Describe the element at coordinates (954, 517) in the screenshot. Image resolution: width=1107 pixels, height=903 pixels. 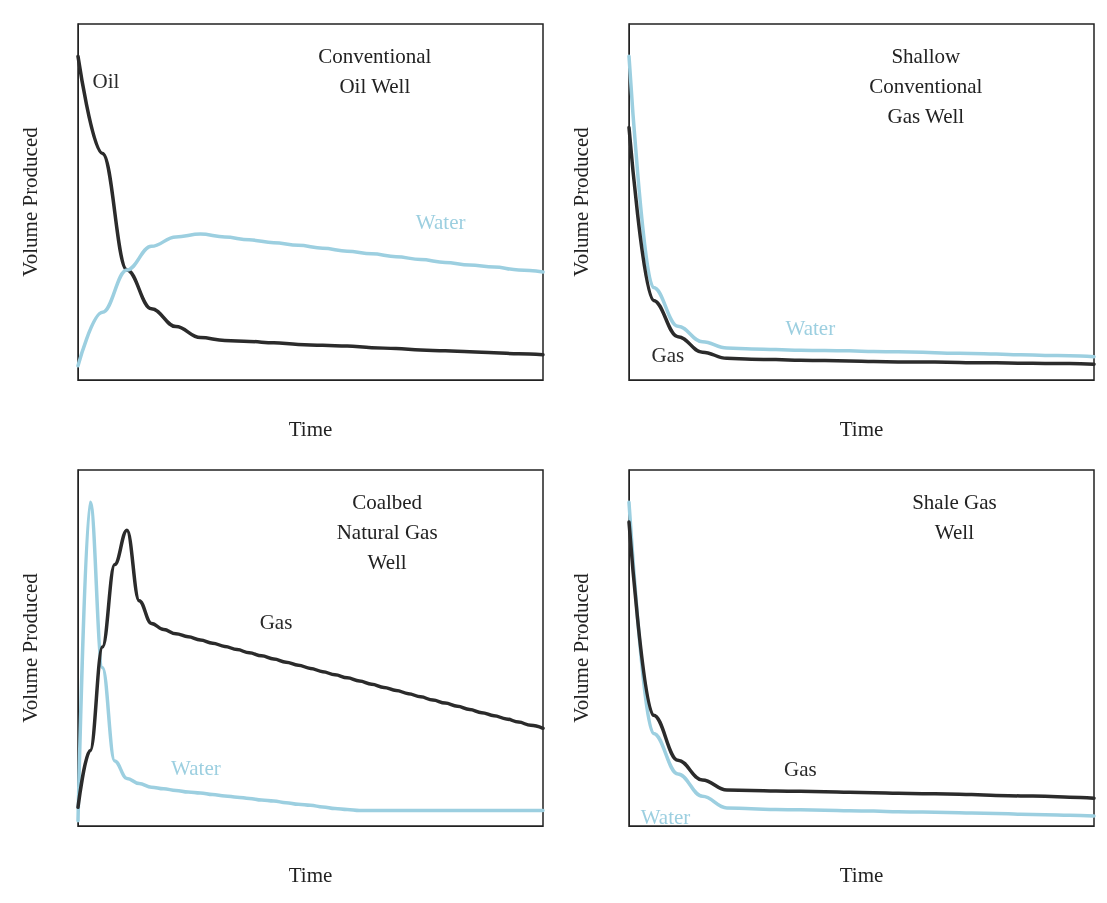
I see `chart-title: Shale Gas Well` at that location.